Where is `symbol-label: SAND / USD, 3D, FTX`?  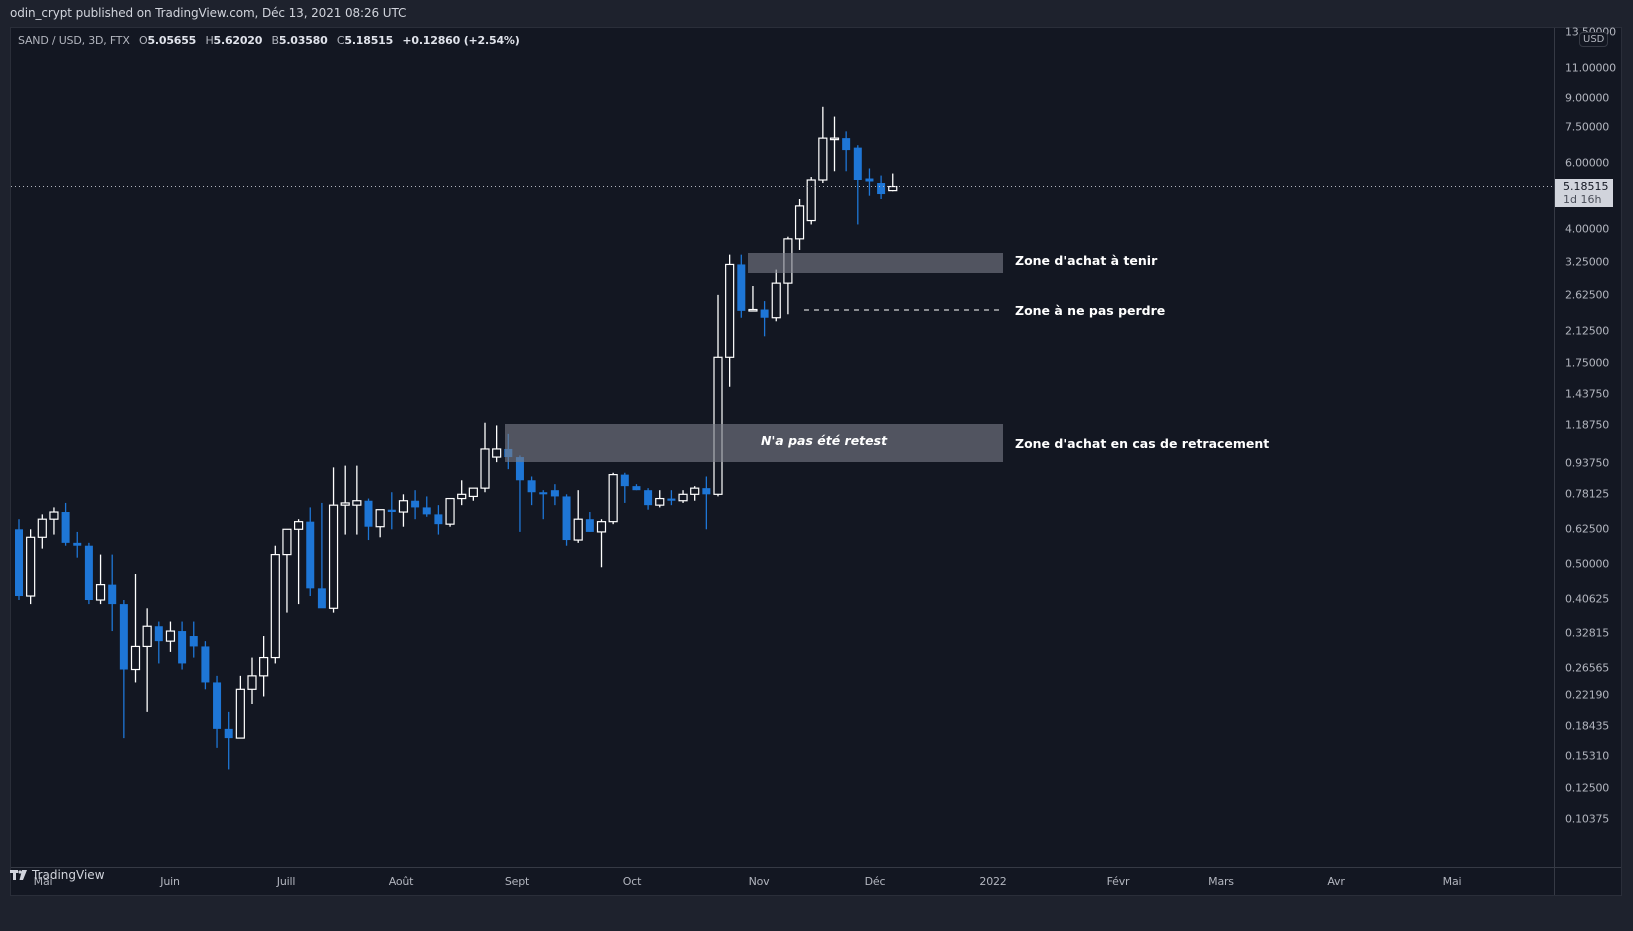
symbol-label: SAND / USD, 3D, FTX is located at coordinates (74, 40).